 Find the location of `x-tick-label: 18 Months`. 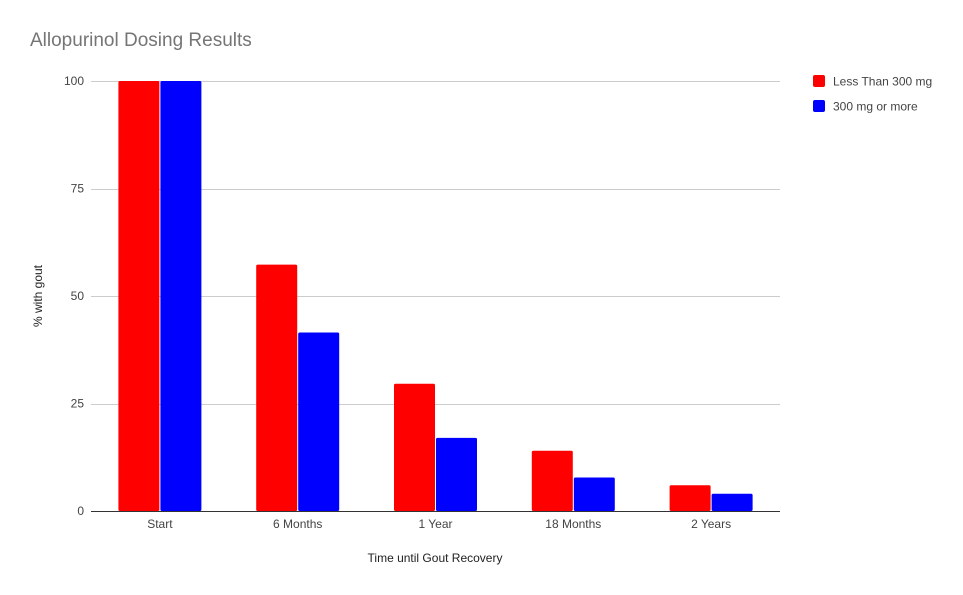

x-tick-label: 18 Months is located at coordinates (573, 524).